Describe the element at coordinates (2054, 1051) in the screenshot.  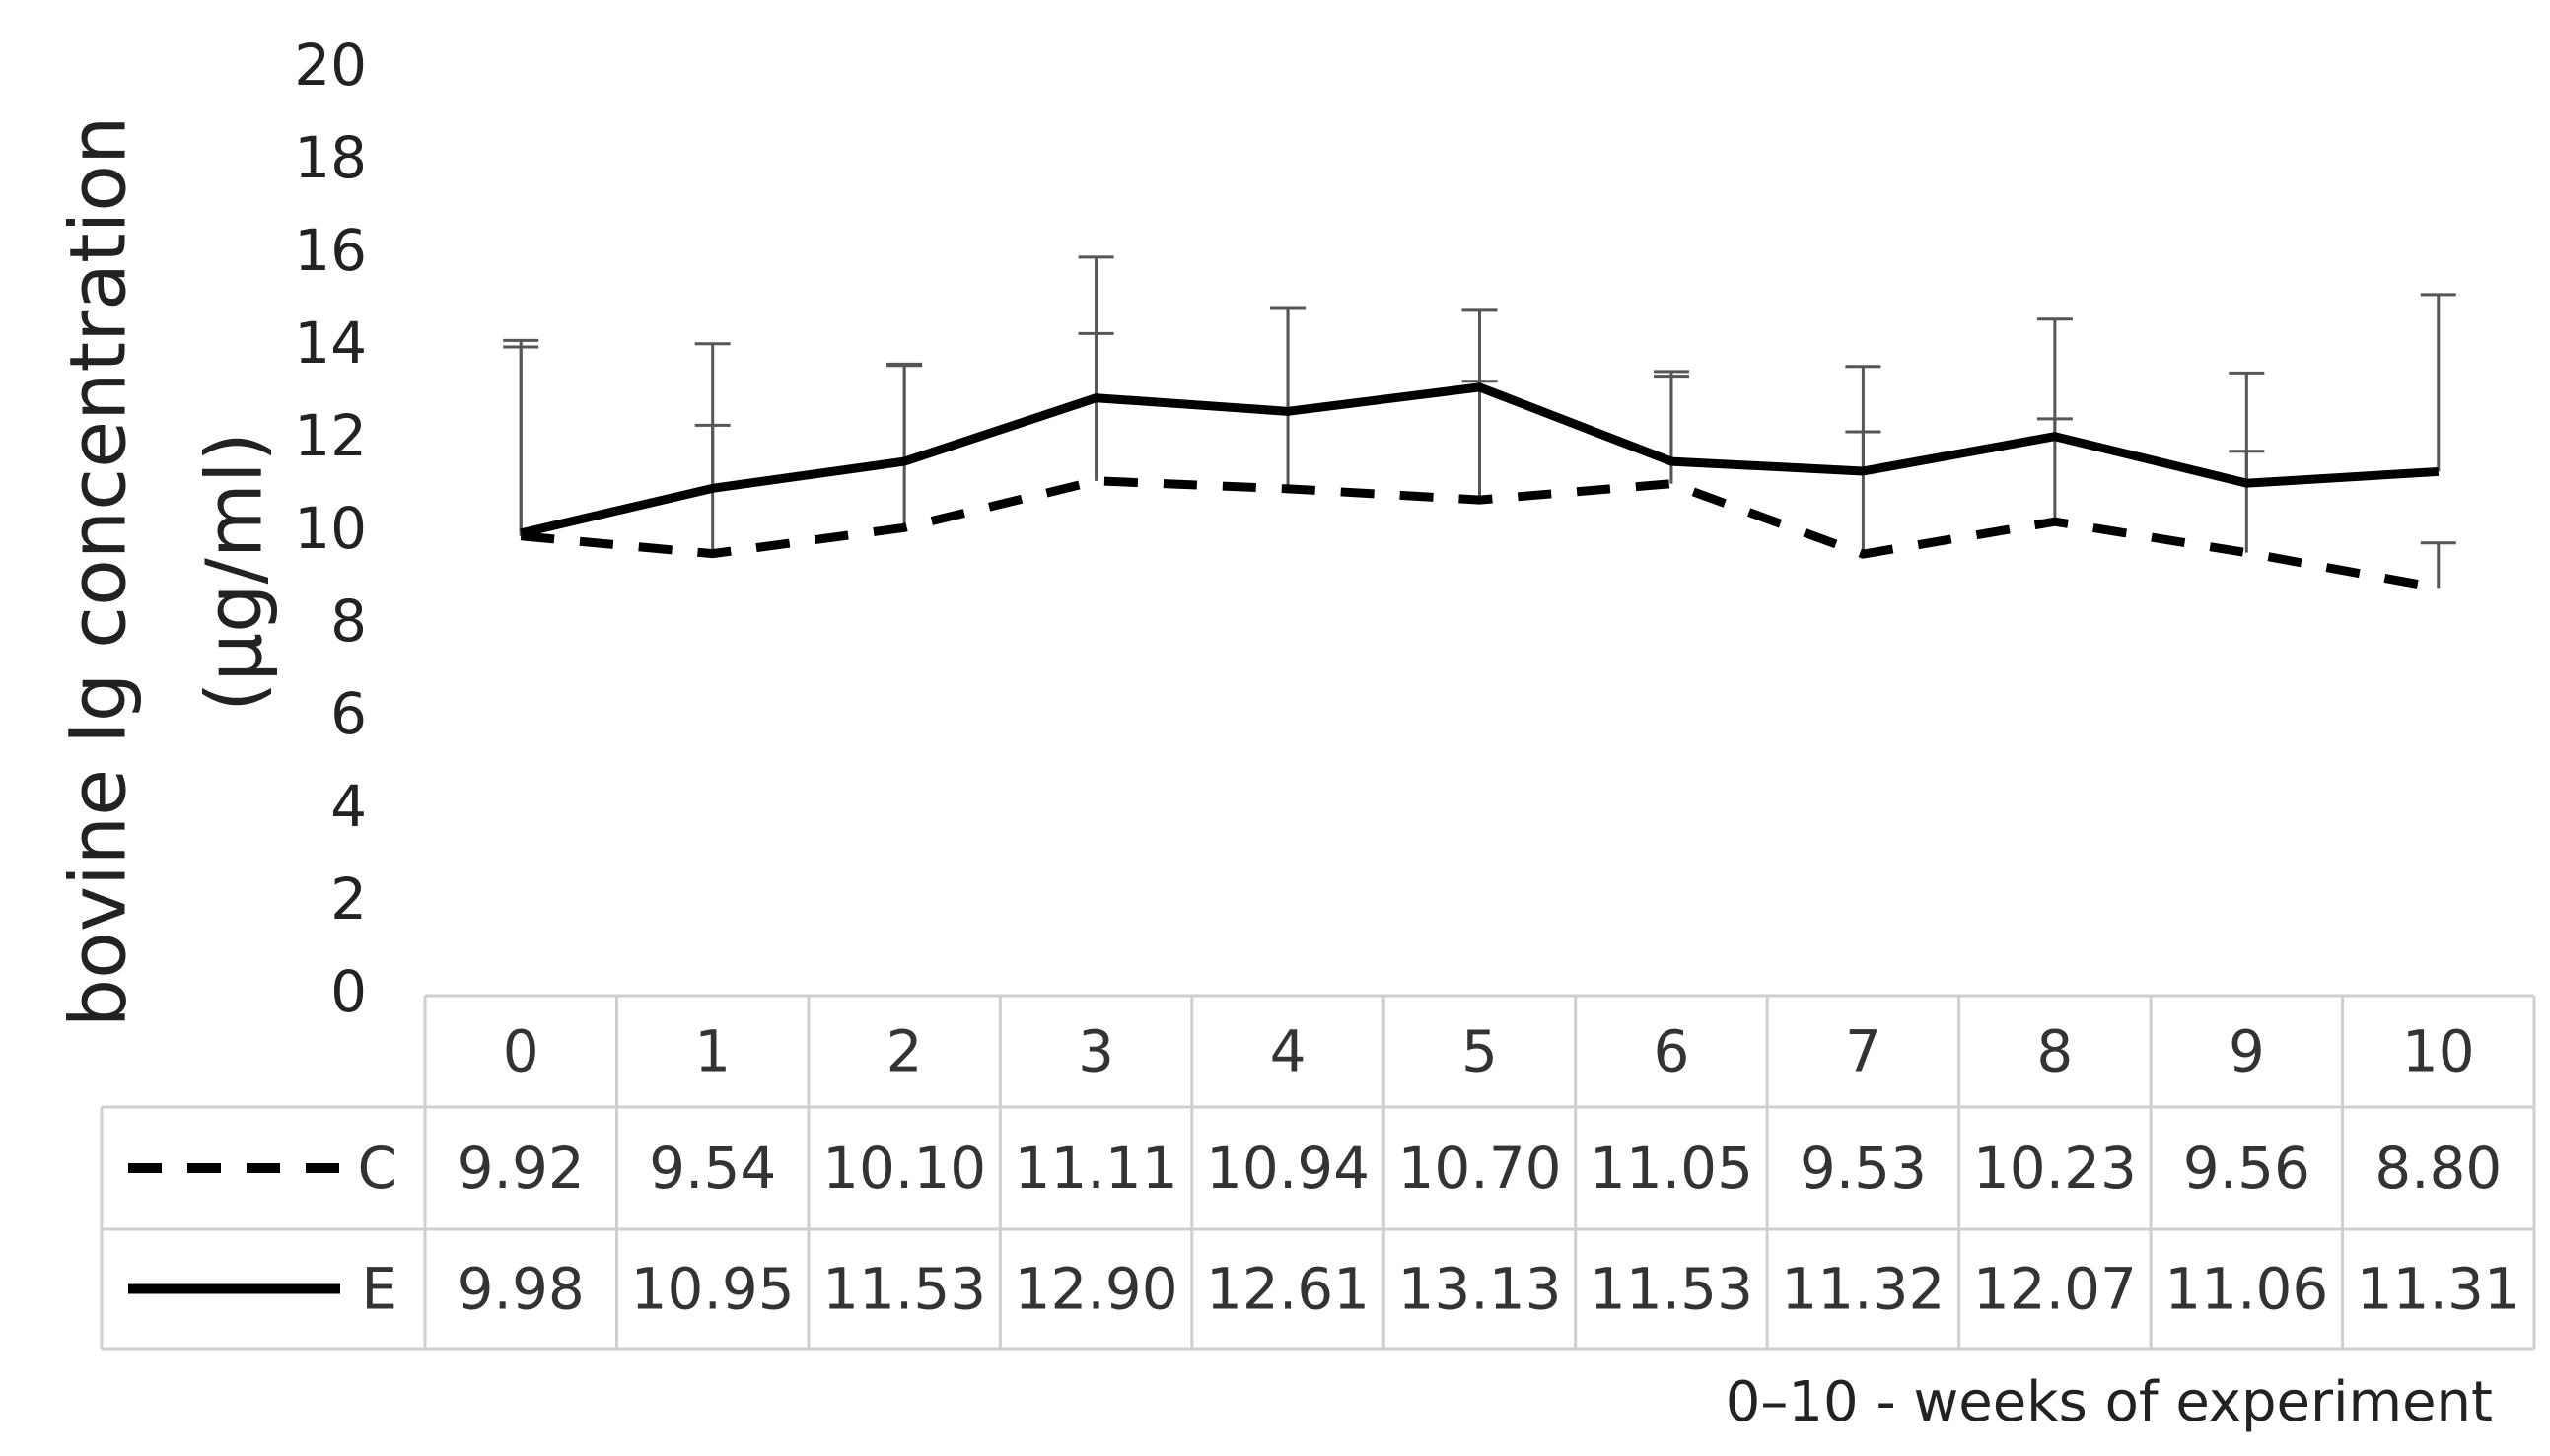
I see `x-tick-label: 8` at that location.